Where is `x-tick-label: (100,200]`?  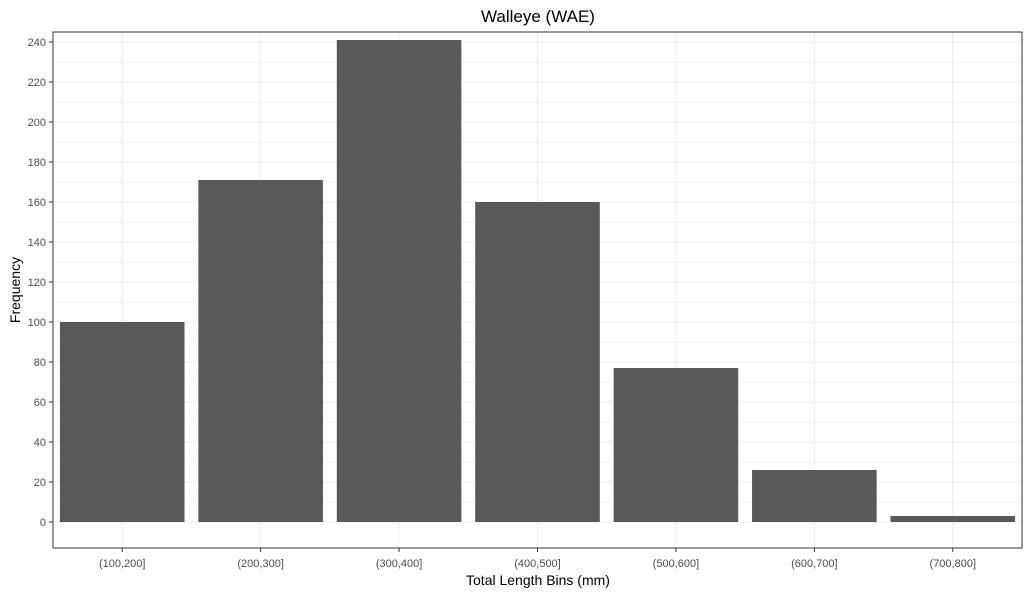
x-tick-label: (100,200] is located at coordinates (122, 564).